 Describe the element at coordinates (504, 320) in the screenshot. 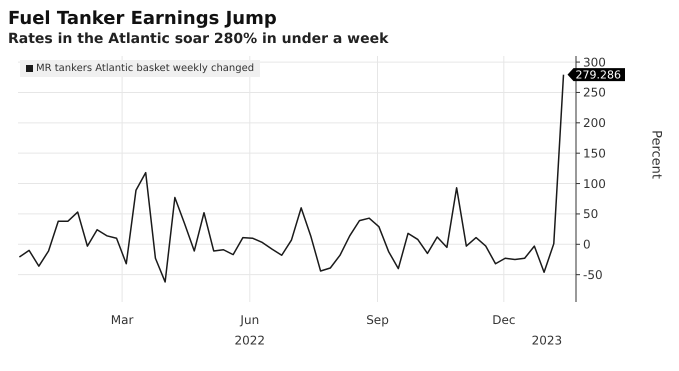

I see `x-tick-label: Dec` at that location.